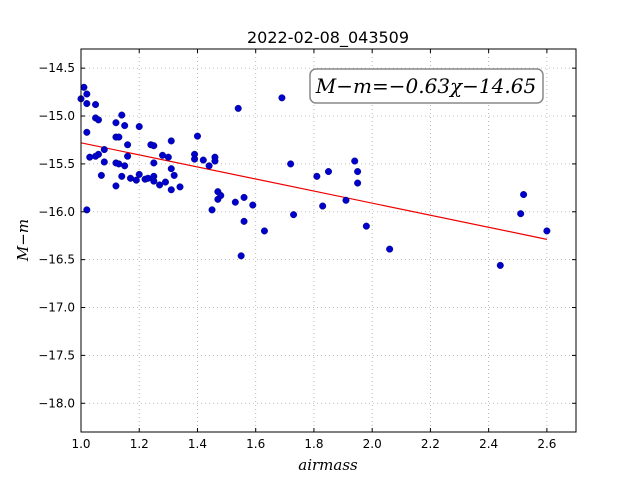 This screenshot has height=480, width=640. Describe the element at coordinates (328, 465) in the screenshot. I see `x-axis-label: airmass` at that location.